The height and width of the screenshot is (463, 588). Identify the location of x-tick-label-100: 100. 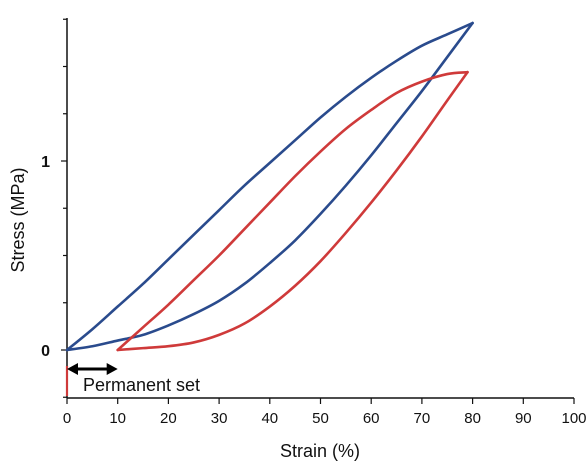
(573, 418).